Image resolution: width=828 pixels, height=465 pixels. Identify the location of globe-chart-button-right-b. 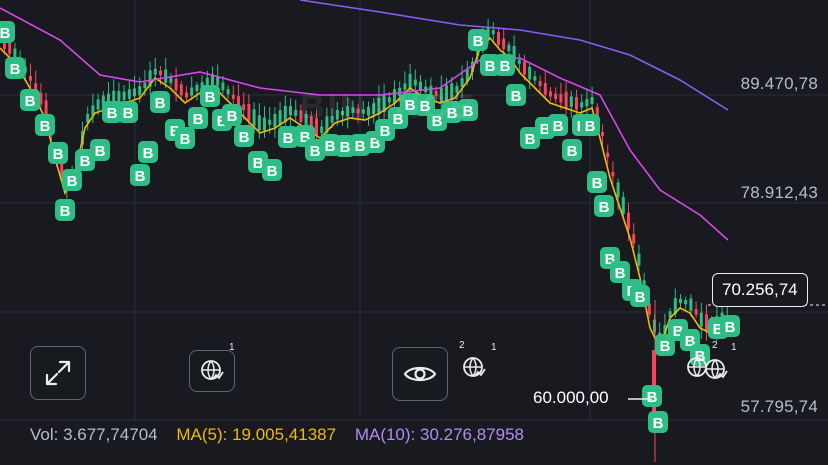
(716, 370).